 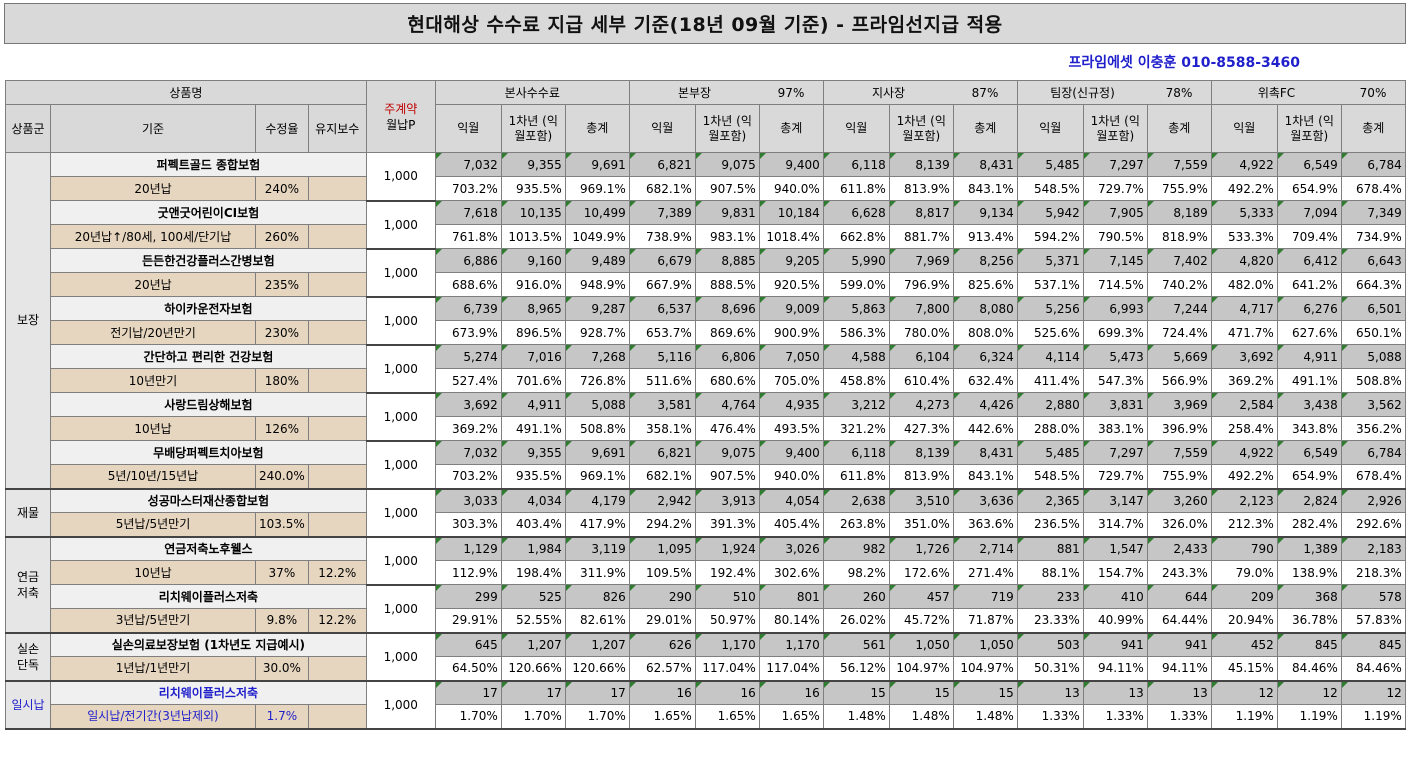 I want to click on percent-cell: 599.0%, so click(x=856, y=284).